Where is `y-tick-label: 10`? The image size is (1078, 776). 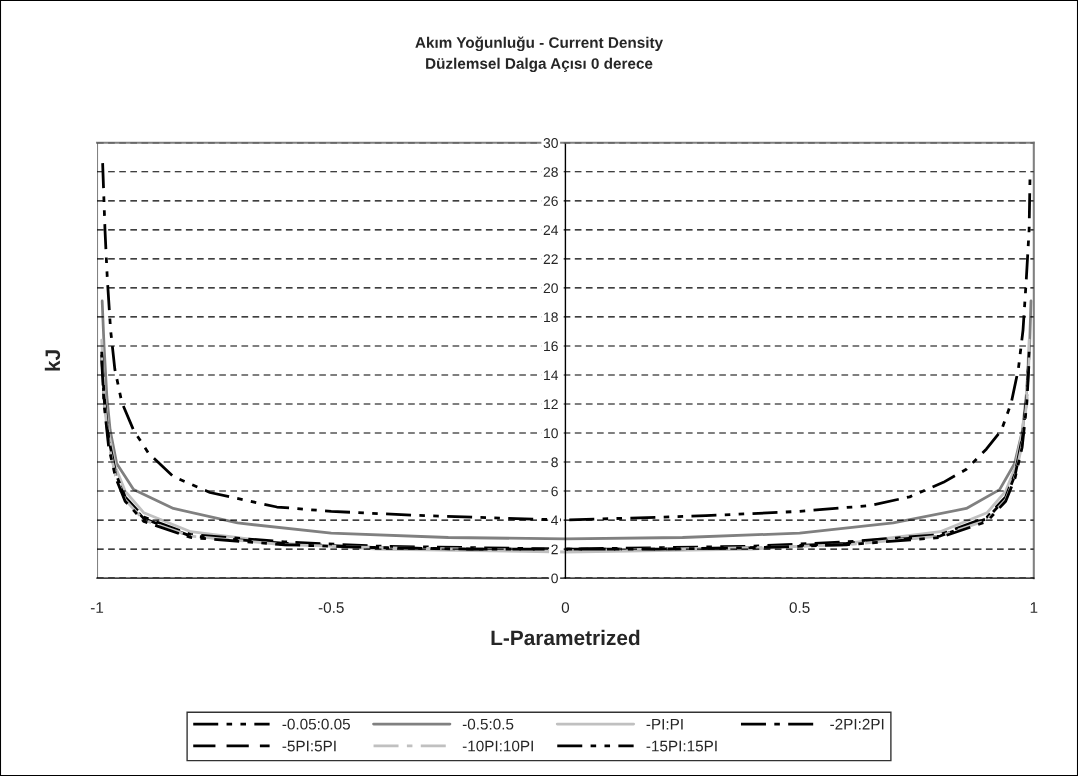 y-tick-label: 10 is located at coordinates (551, 433).